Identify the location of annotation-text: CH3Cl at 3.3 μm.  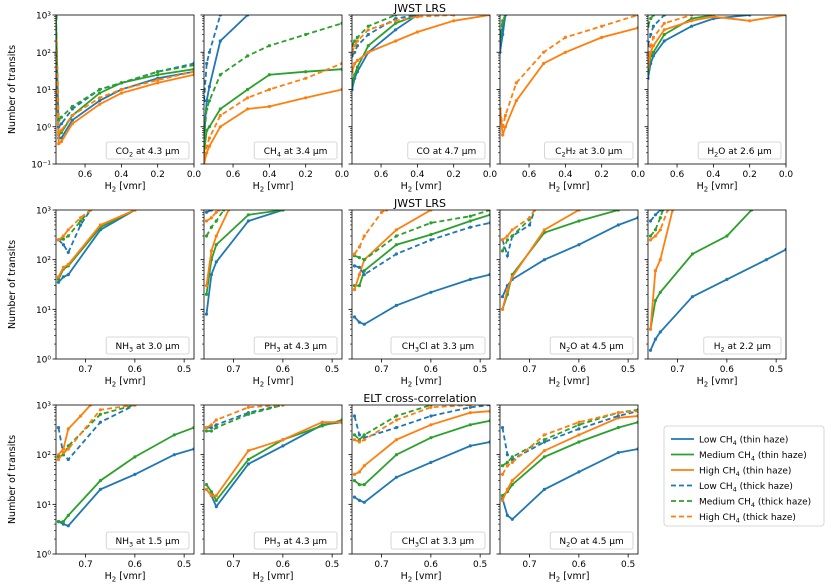
(438, 348).